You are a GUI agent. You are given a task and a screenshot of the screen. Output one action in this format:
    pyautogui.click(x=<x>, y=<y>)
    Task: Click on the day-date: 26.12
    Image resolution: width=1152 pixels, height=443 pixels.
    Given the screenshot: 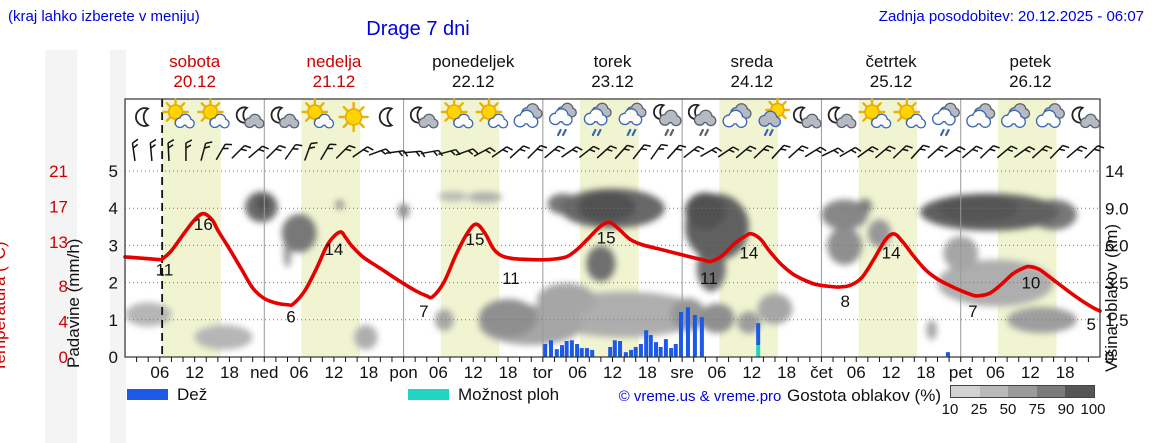 What is the action you would take?
    pyautogui.click(x=1030, y=81)
    